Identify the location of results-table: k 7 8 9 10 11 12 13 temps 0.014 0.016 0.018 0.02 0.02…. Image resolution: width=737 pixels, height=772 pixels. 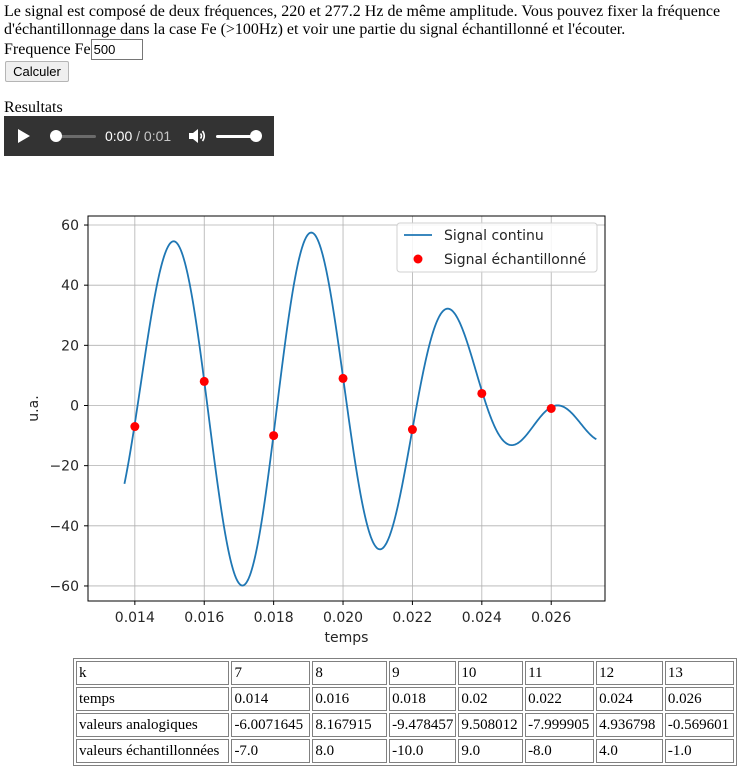
(405, 712).